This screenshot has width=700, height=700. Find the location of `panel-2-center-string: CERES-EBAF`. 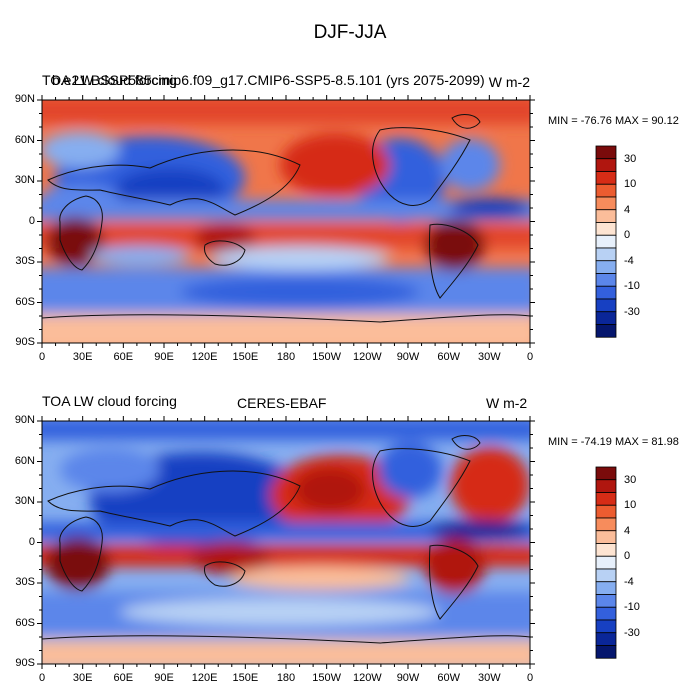

panel-2-center-string: CERES-EBAF is located at coordinates (282, 403).